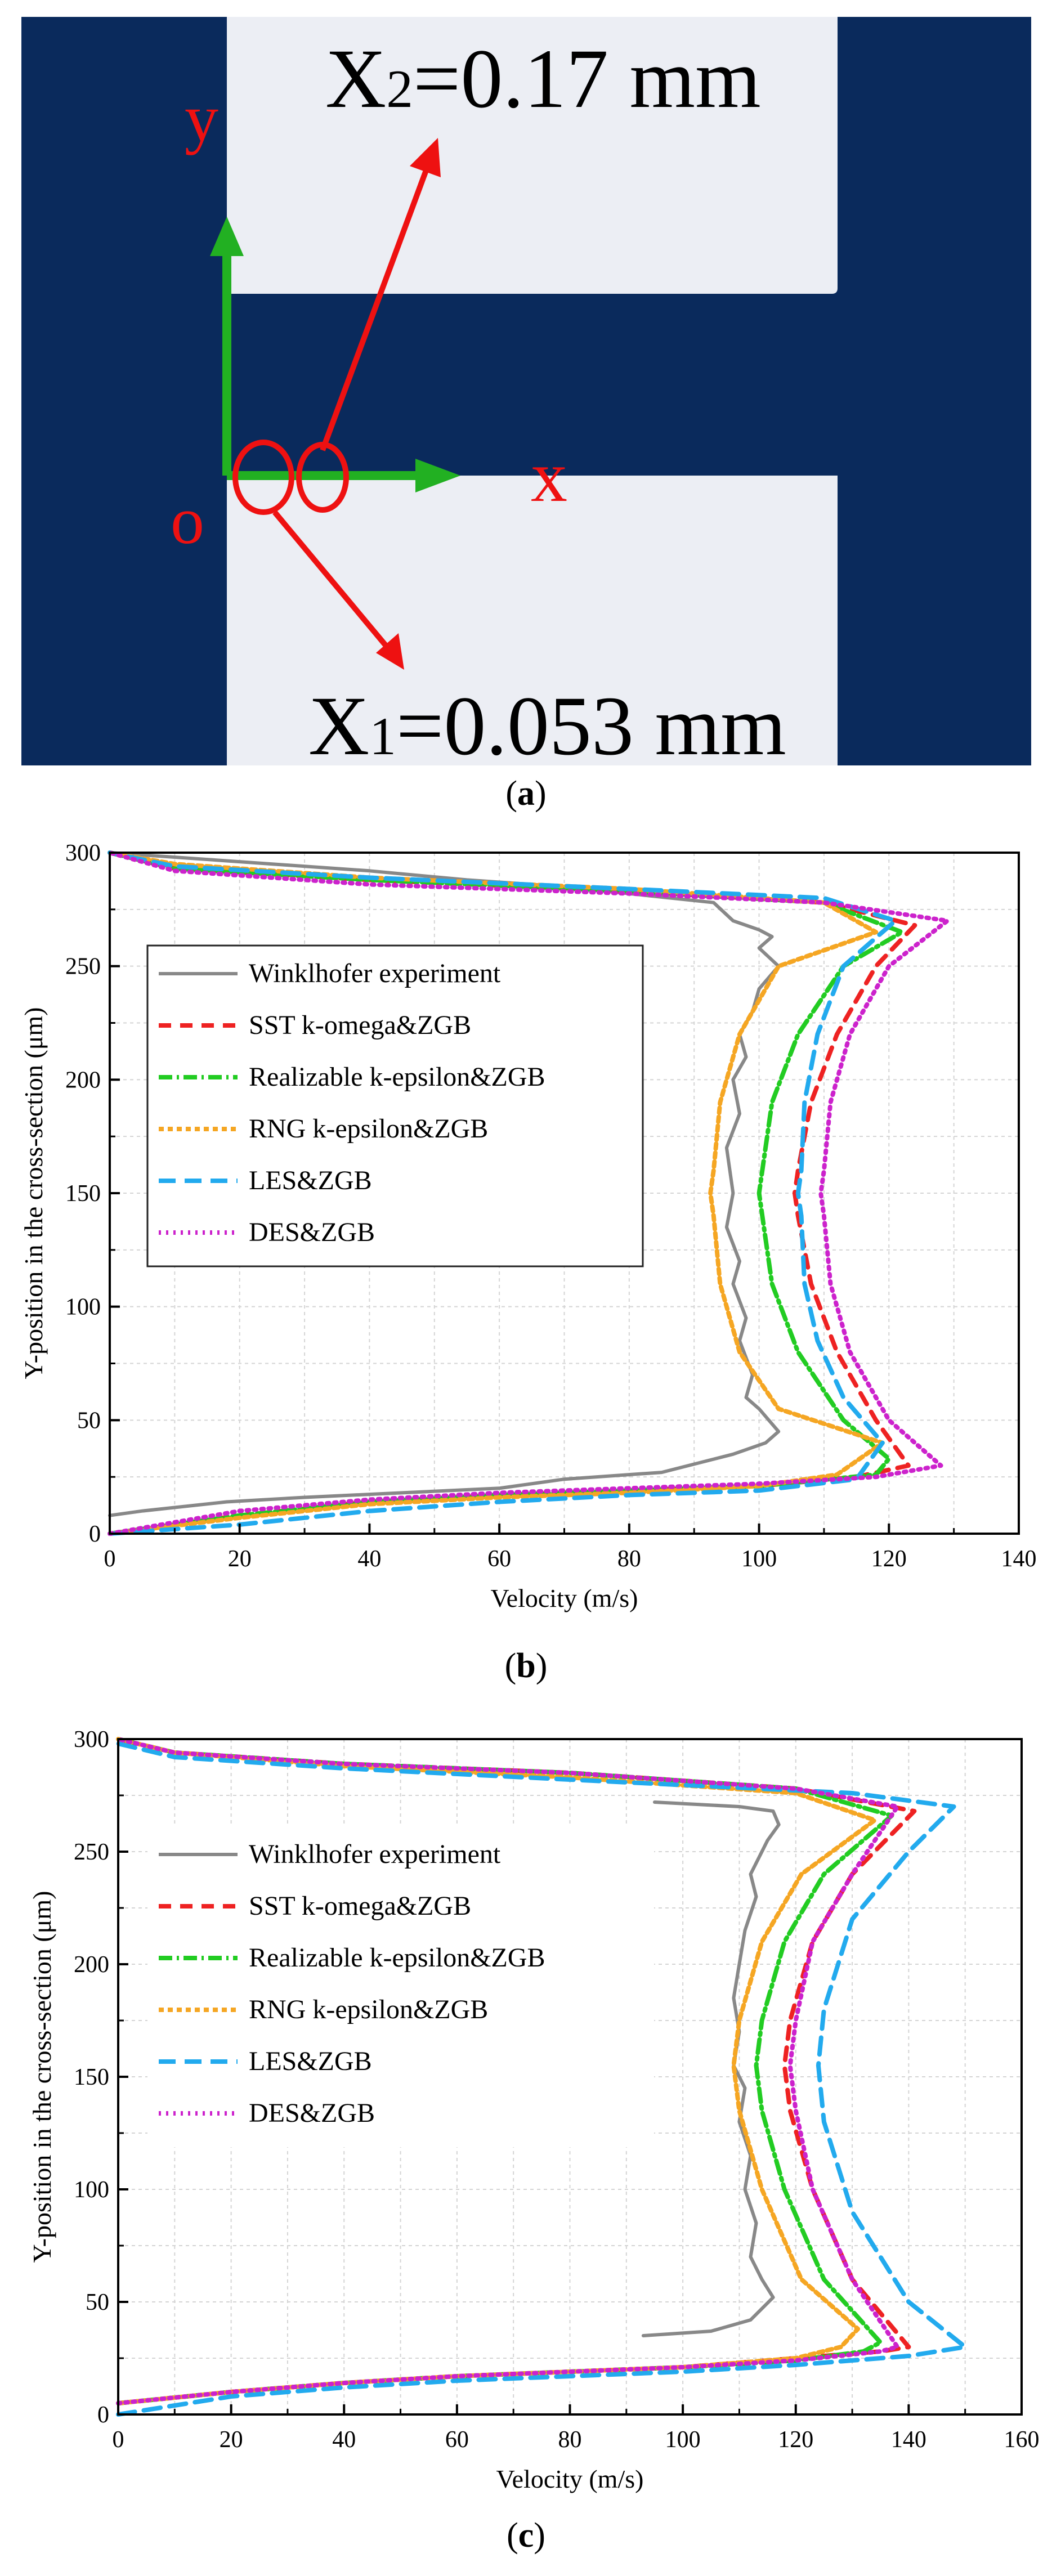 This screenshot has width=1052, height=2576. What do you see at coordinates (526, 2535) in the screenshot?
I see `panel-label-c: (c)` at bounding box center [526, 2535].